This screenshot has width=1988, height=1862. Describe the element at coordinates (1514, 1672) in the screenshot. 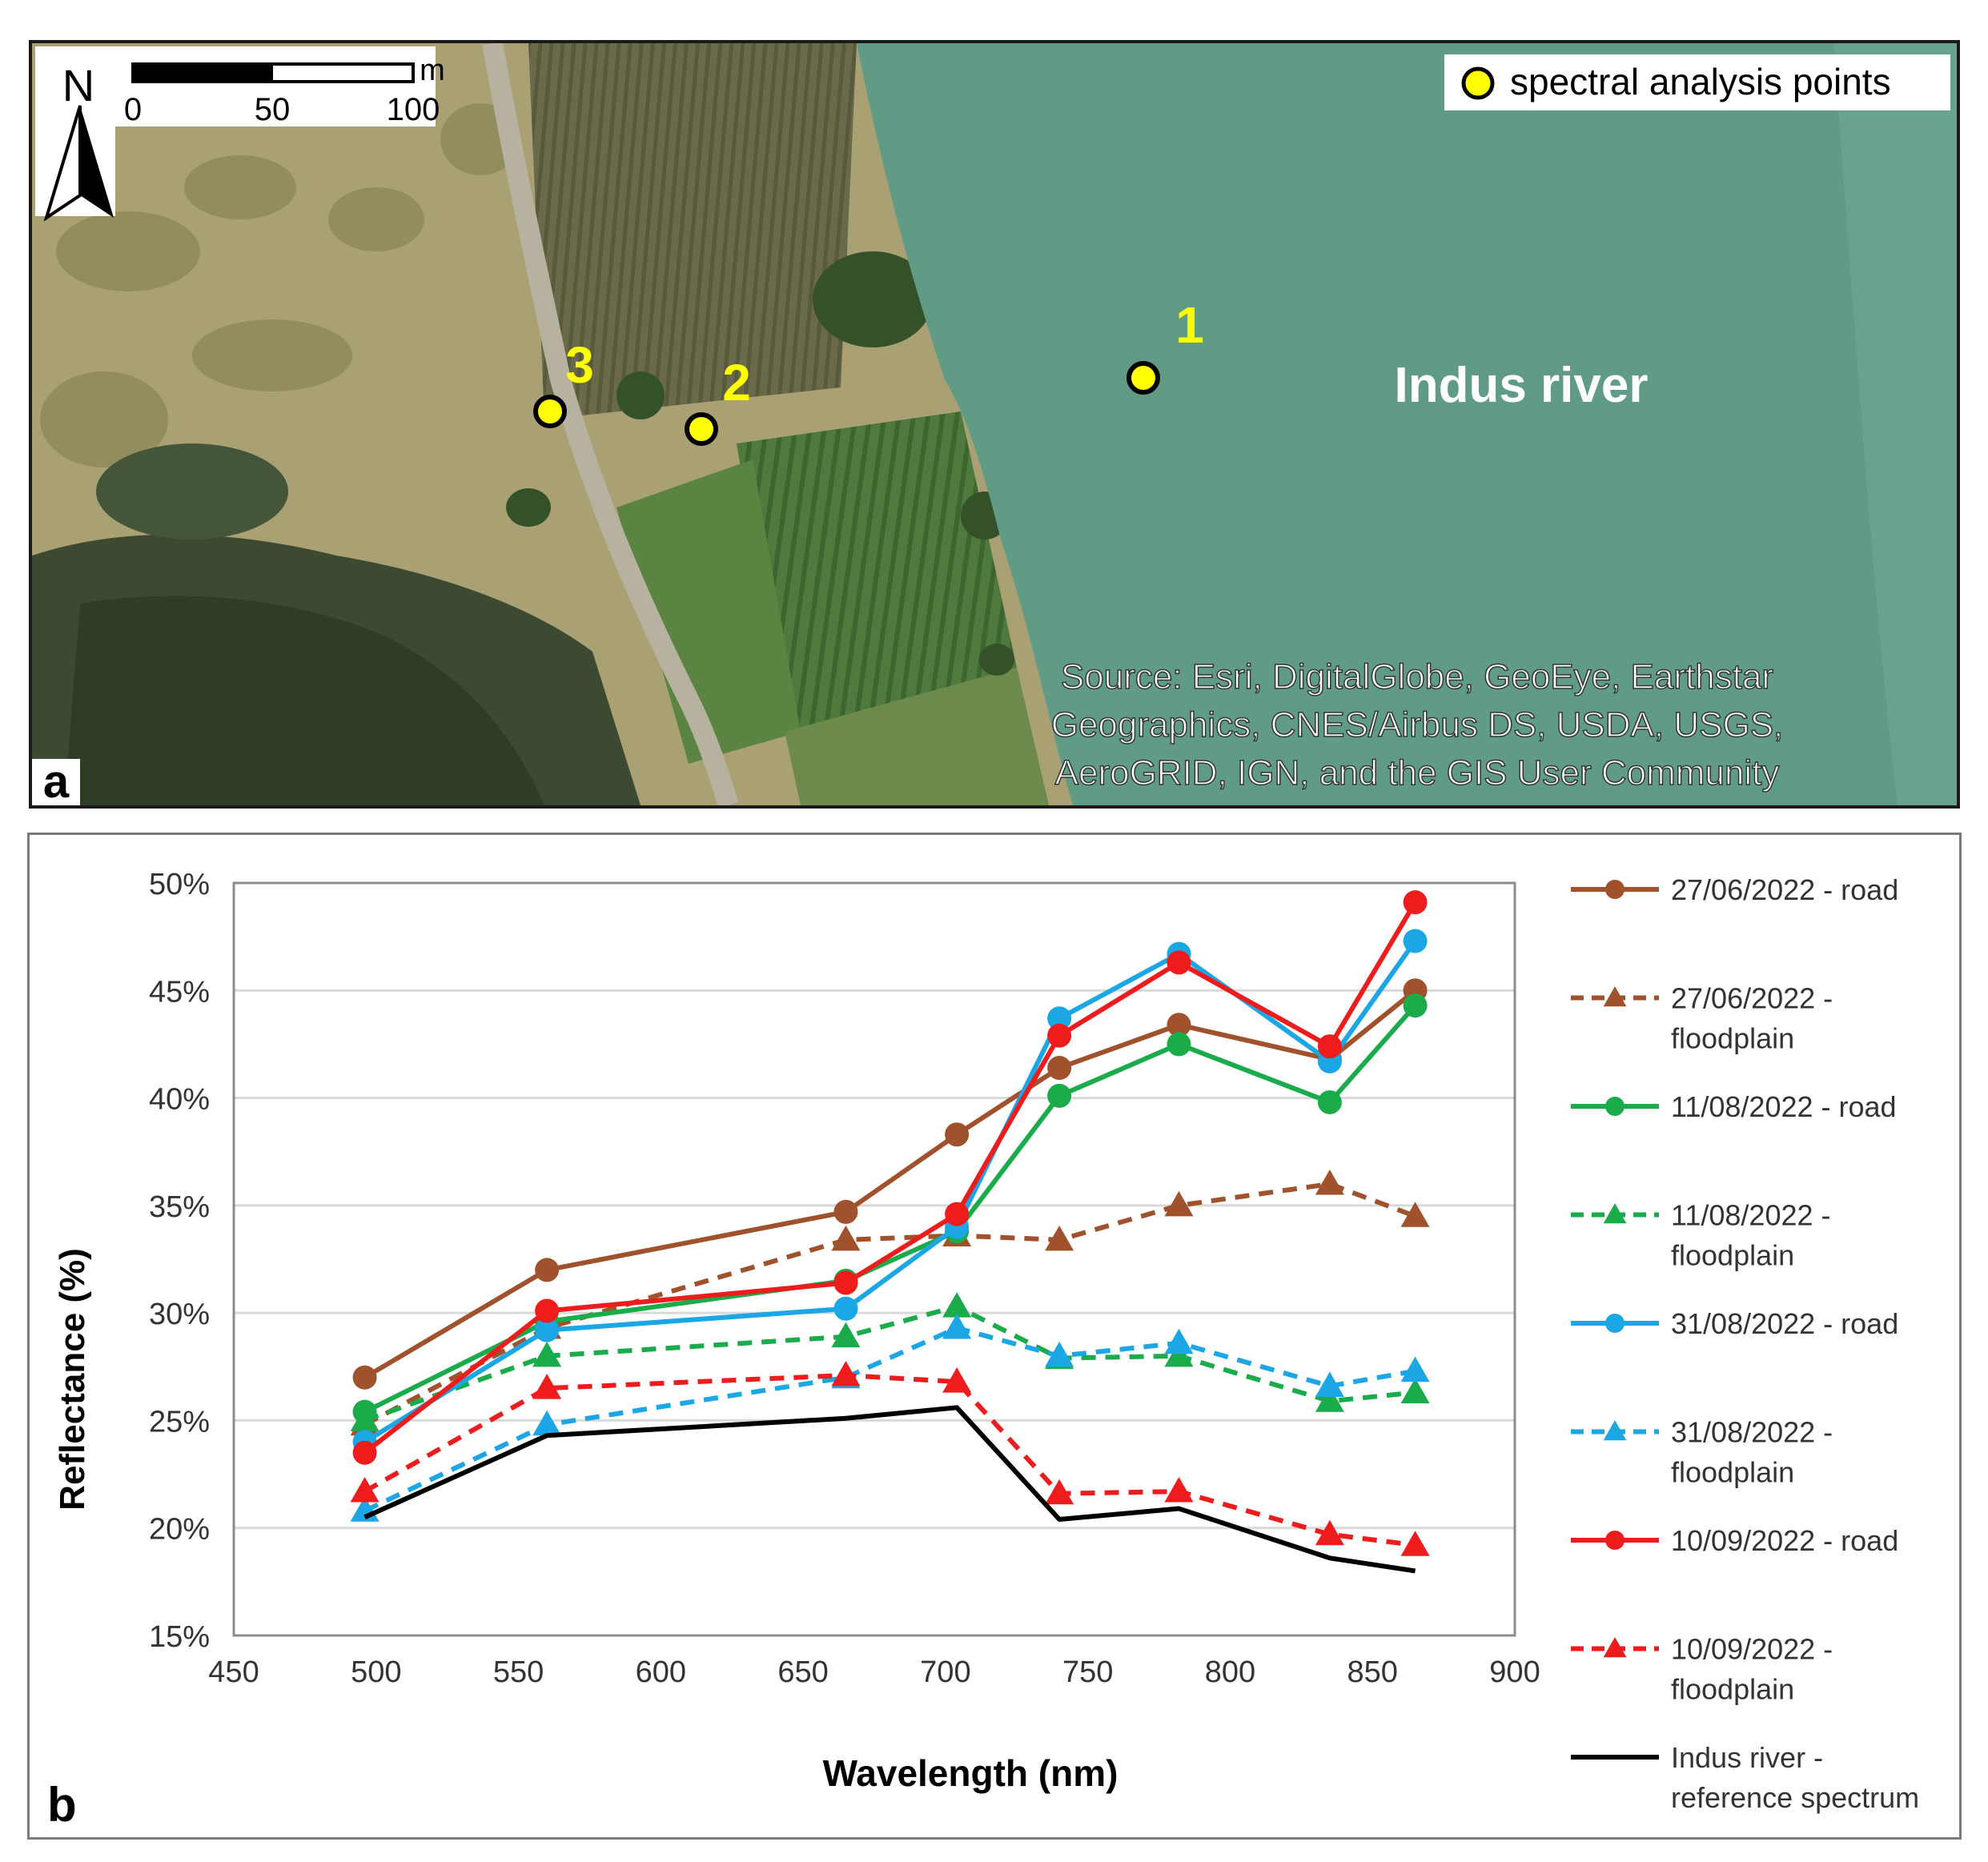

I see `x-tick-label: 900` at that location.